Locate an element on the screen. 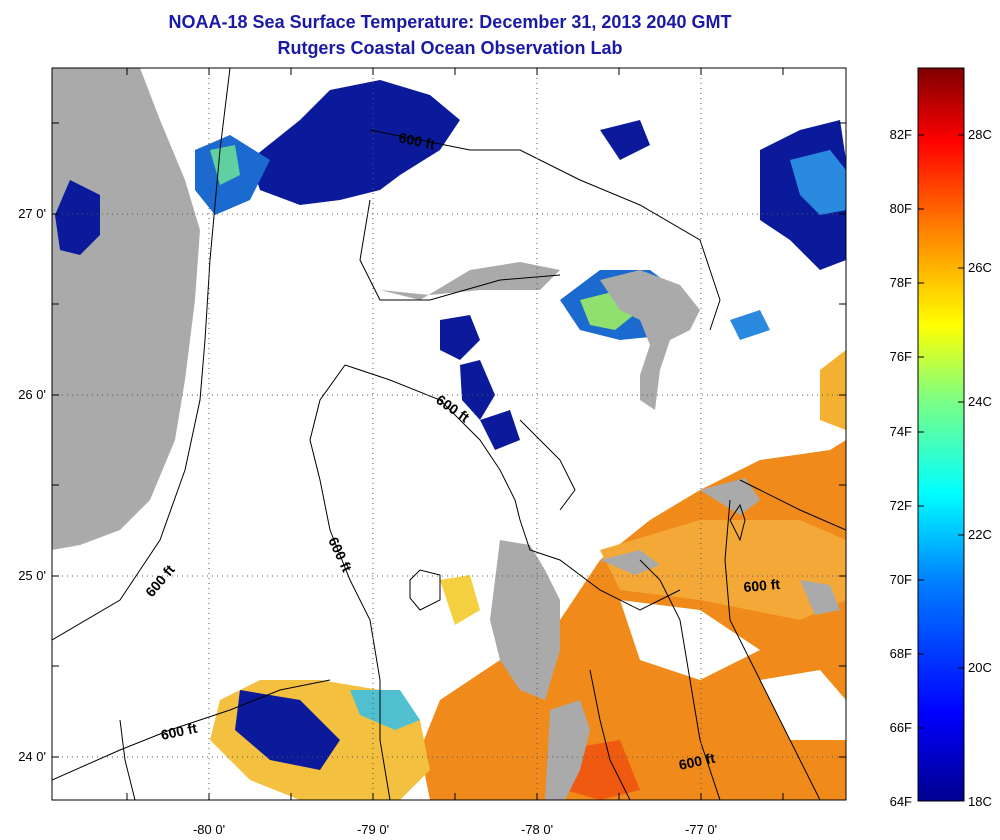  lat-label: 26 0' is located at coordinates (32, 394).